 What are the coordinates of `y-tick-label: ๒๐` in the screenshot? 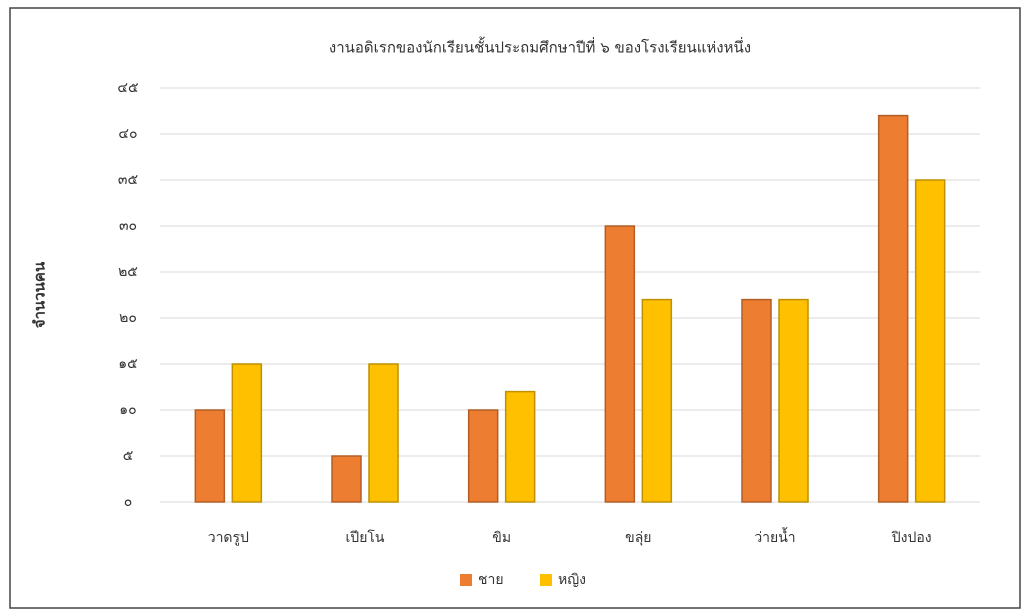 It's located at (128, 318).